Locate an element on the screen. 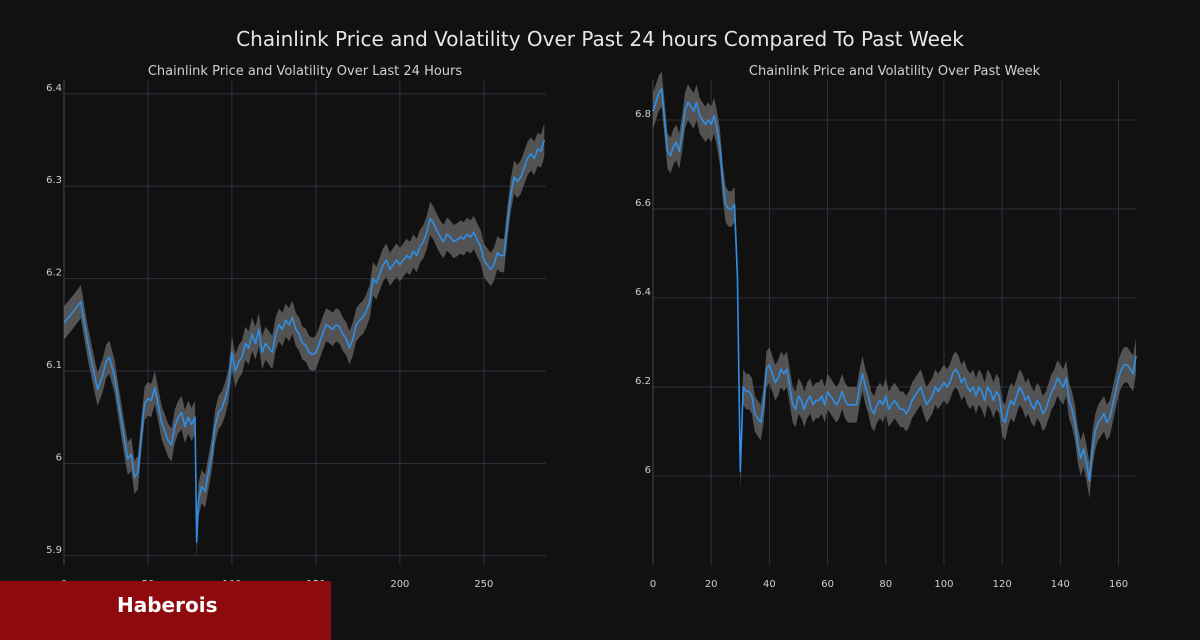 Image resolution: width=1200 pixels, height=640 pixels. brand-name: Haberois is located at coordinates (167, 605).